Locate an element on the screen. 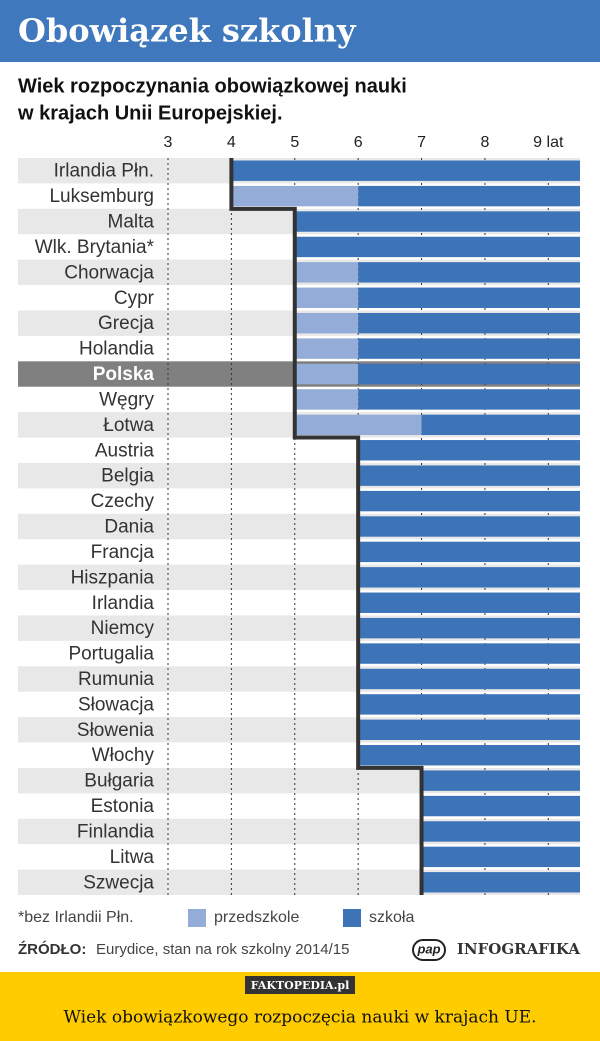  header-band is located at coordinates (300, 31).